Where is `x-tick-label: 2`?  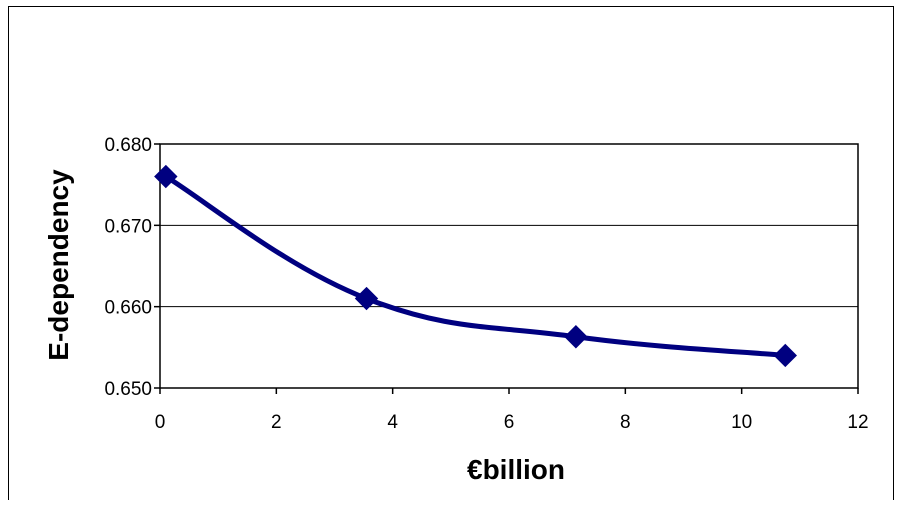 x-tick-label: 2 is located at coordinates (276, 422).